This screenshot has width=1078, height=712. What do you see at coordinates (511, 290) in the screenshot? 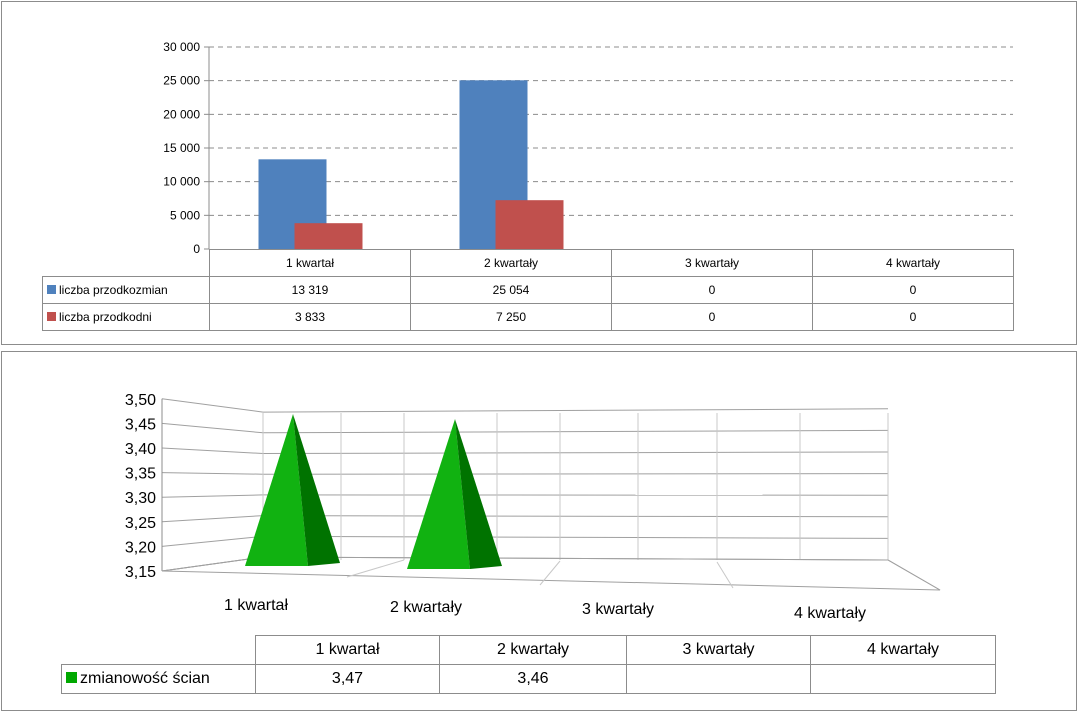
I see `table-cell: 25 054` at bounding box center [511, 290].